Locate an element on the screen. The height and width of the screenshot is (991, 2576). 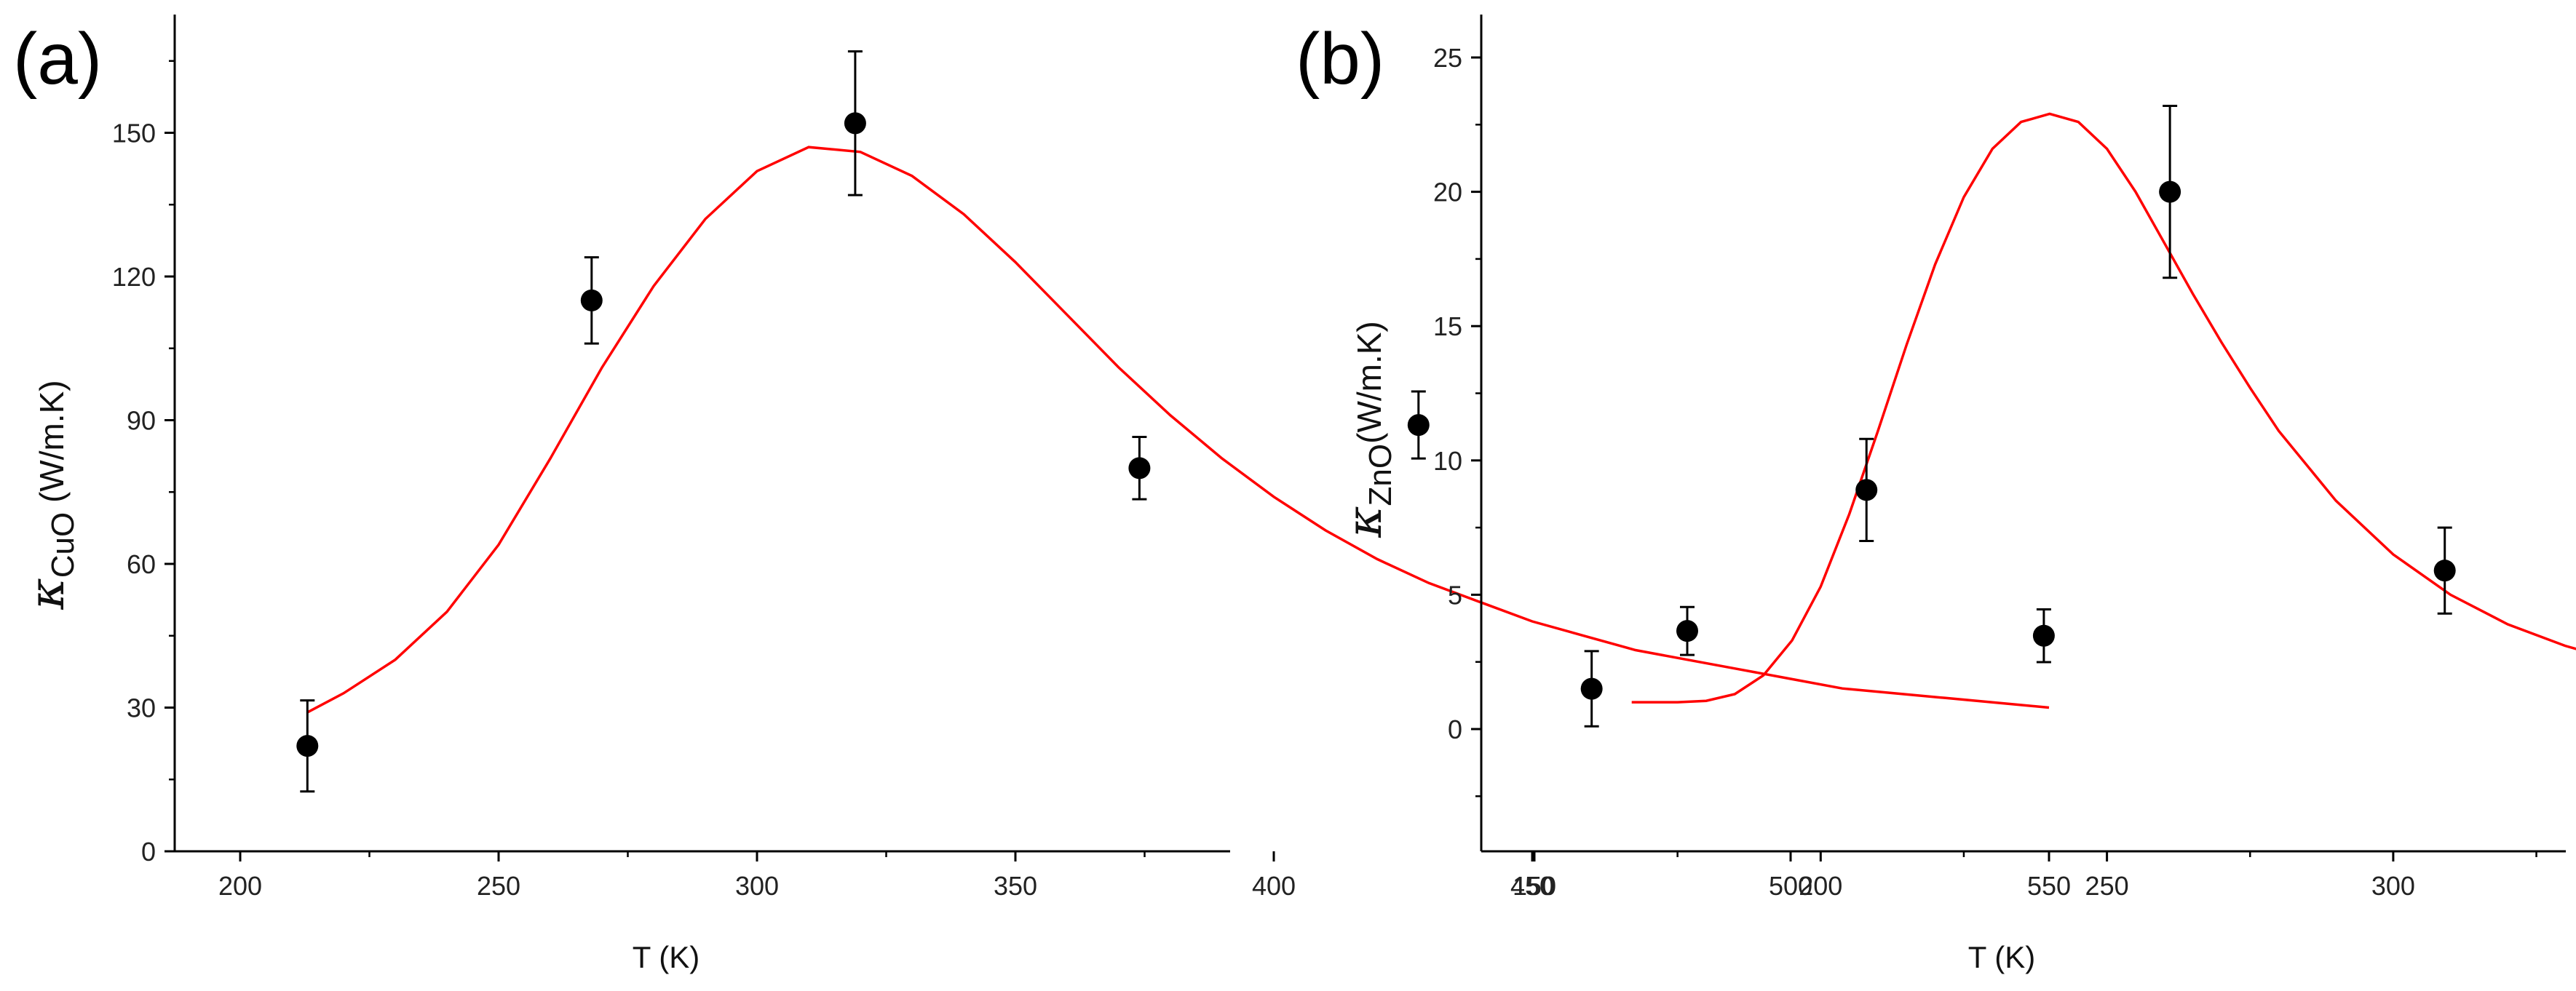
x-tick-label: 500 is located at coordinates (1790, 886).